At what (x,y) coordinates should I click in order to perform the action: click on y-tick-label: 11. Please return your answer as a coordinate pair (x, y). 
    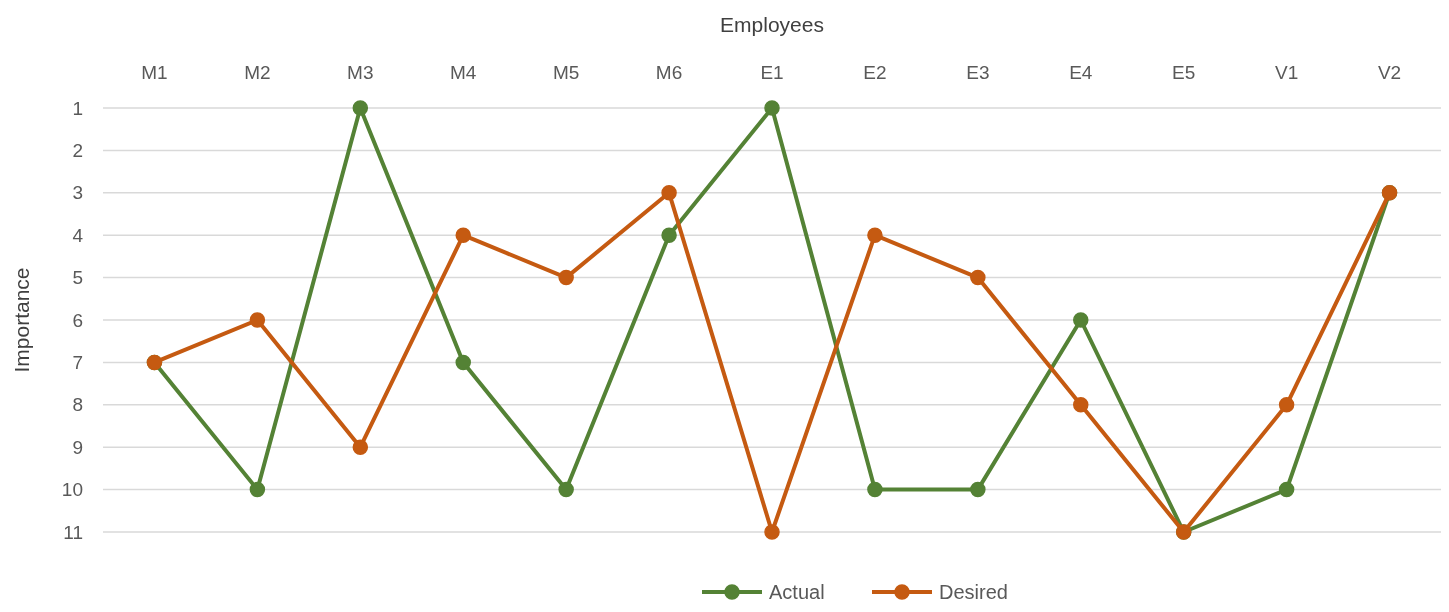
    Looking at the image, I should click on (73, 532).